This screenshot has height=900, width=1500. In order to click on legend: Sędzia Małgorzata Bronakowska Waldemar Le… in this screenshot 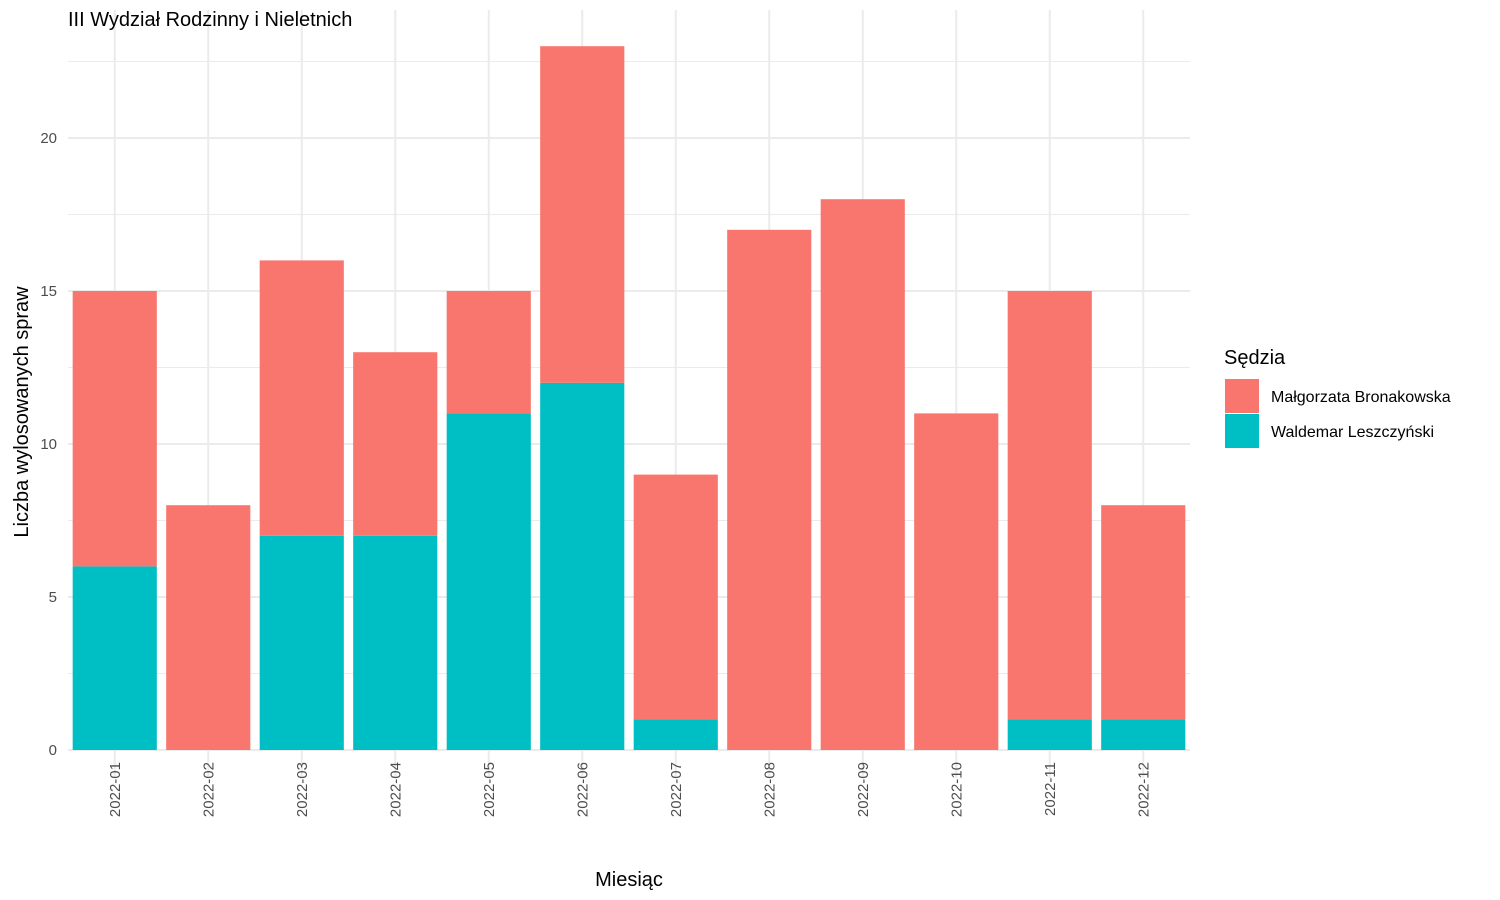, I will do `click(1337, 397)`.